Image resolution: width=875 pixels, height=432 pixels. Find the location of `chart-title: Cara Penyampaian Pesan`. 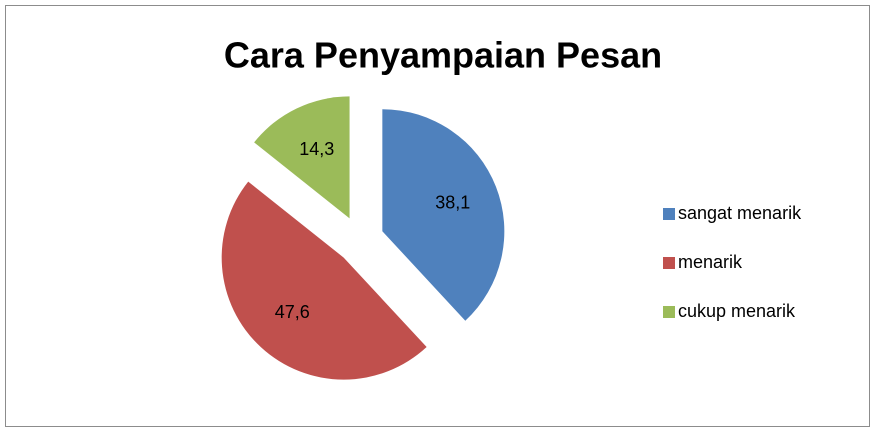

chart-title: Cara Penyampaian Pesan is located at coordinates (443, 55).